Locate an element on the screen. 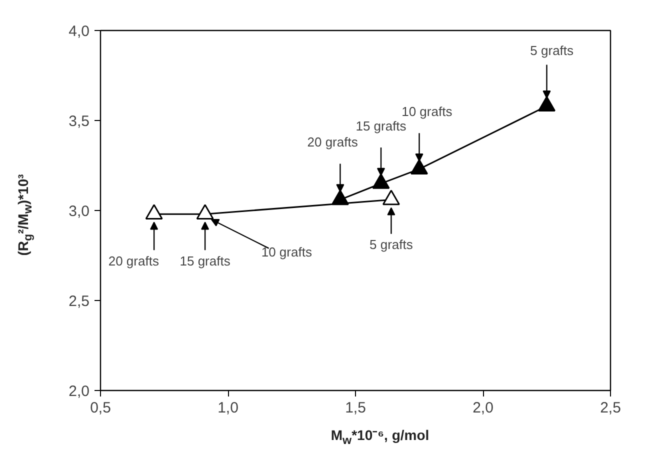 Image resolution: width=652 pixels, height=470 pixels. y-tick-label: 2,0 is located at coordinates (79, 391).